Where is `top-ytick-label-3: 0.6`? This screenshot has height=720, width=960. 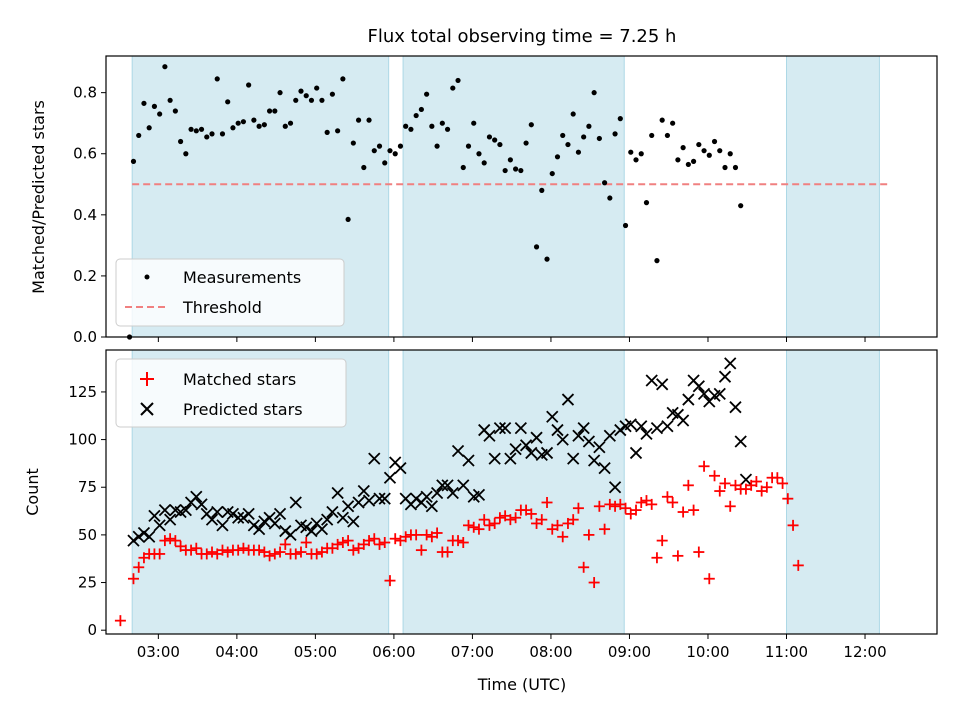 top-ytick-label-3: 0.6 is located at coordinates (85, 154).